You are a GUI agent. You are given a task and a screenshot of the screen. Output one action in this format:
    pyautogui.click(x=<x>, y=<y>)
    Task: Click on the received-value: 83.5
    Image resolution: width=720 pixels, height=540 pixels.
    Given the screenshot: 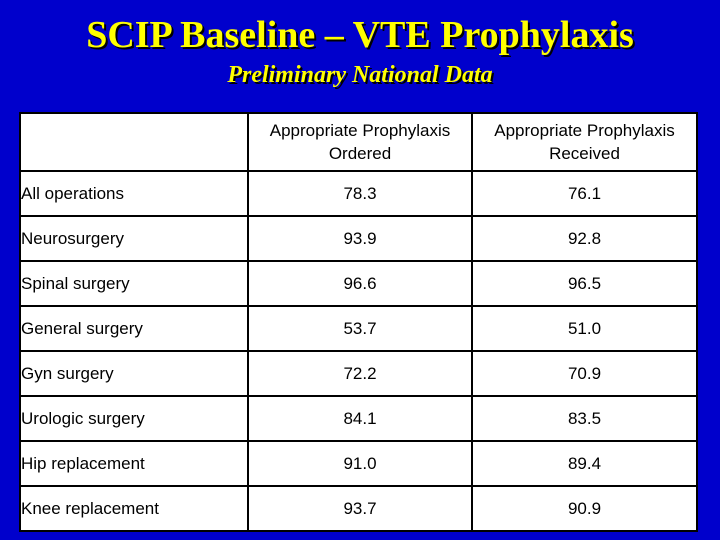 What is the action you would take?
    pyautogui.click(x=584, y=418)
    